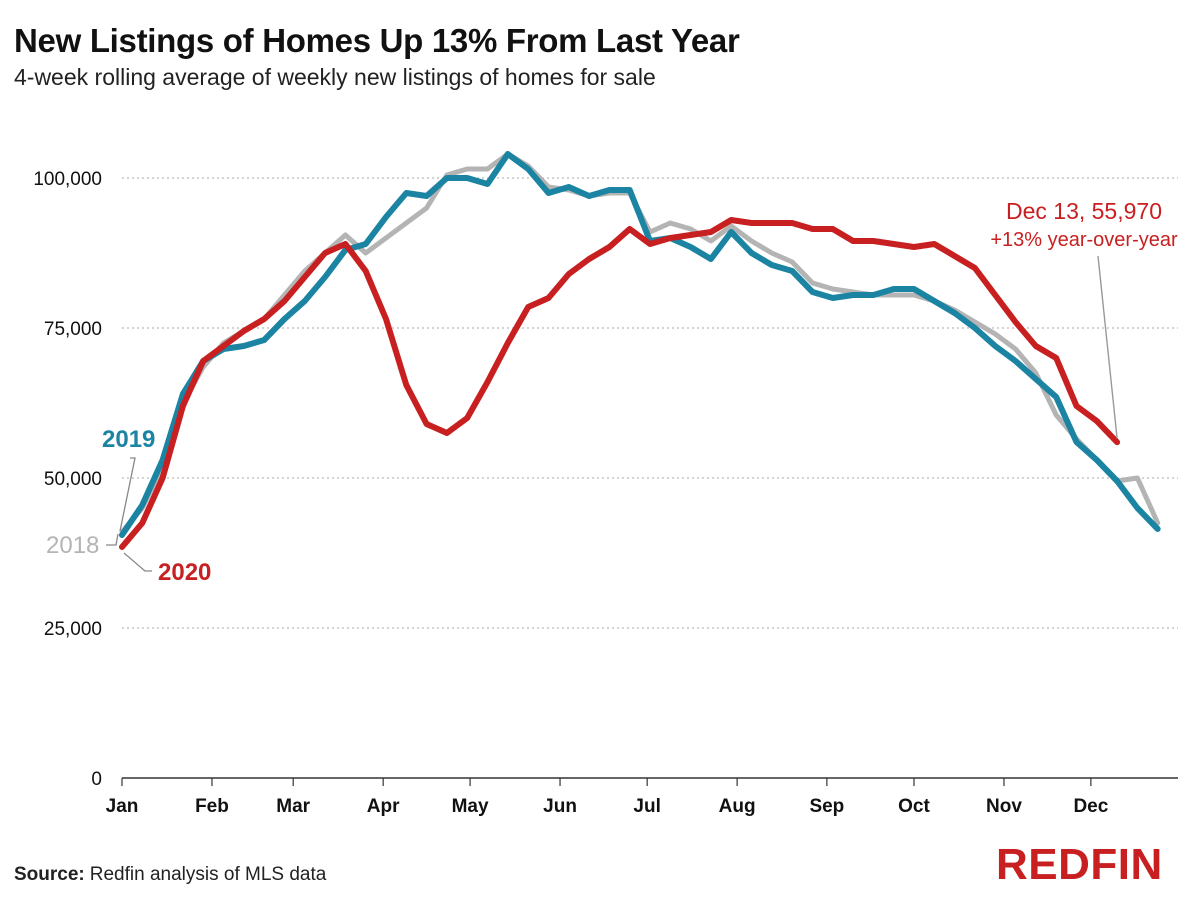  I want to click on y-tick-label-100000: 100,000, so click(67, 179).